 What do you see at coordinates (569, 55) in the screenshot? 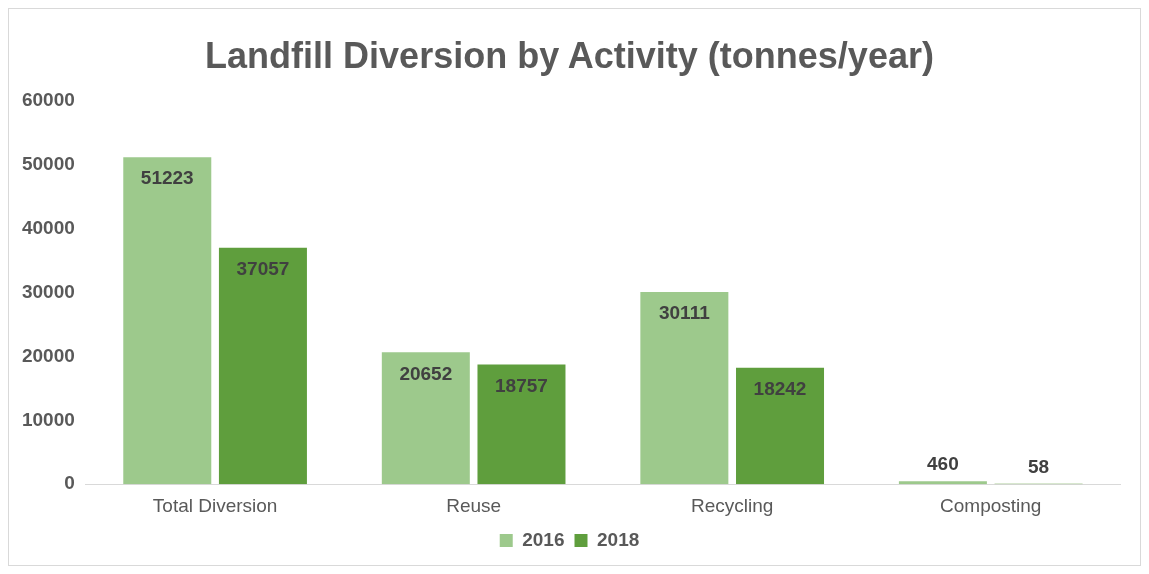
I see `chart-title: Landfill Diversion by Activity (tonnes/year)` at bounding box center [569, 55].